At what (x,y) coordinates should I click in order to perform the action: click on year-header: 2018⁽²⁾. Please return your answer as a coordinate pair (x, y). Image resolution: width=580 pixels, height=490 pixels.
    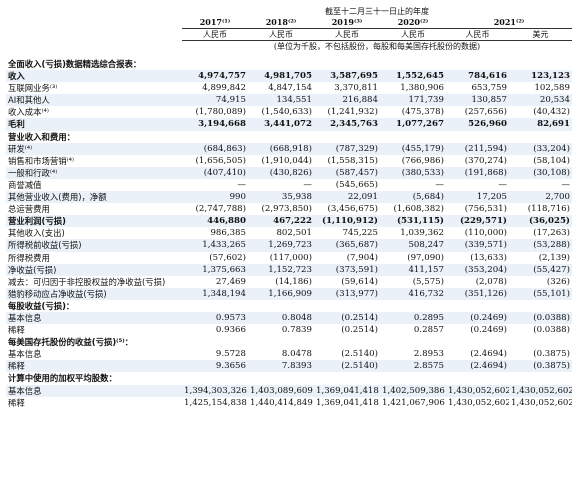
    Looking at the image, I should click on (281, 23).